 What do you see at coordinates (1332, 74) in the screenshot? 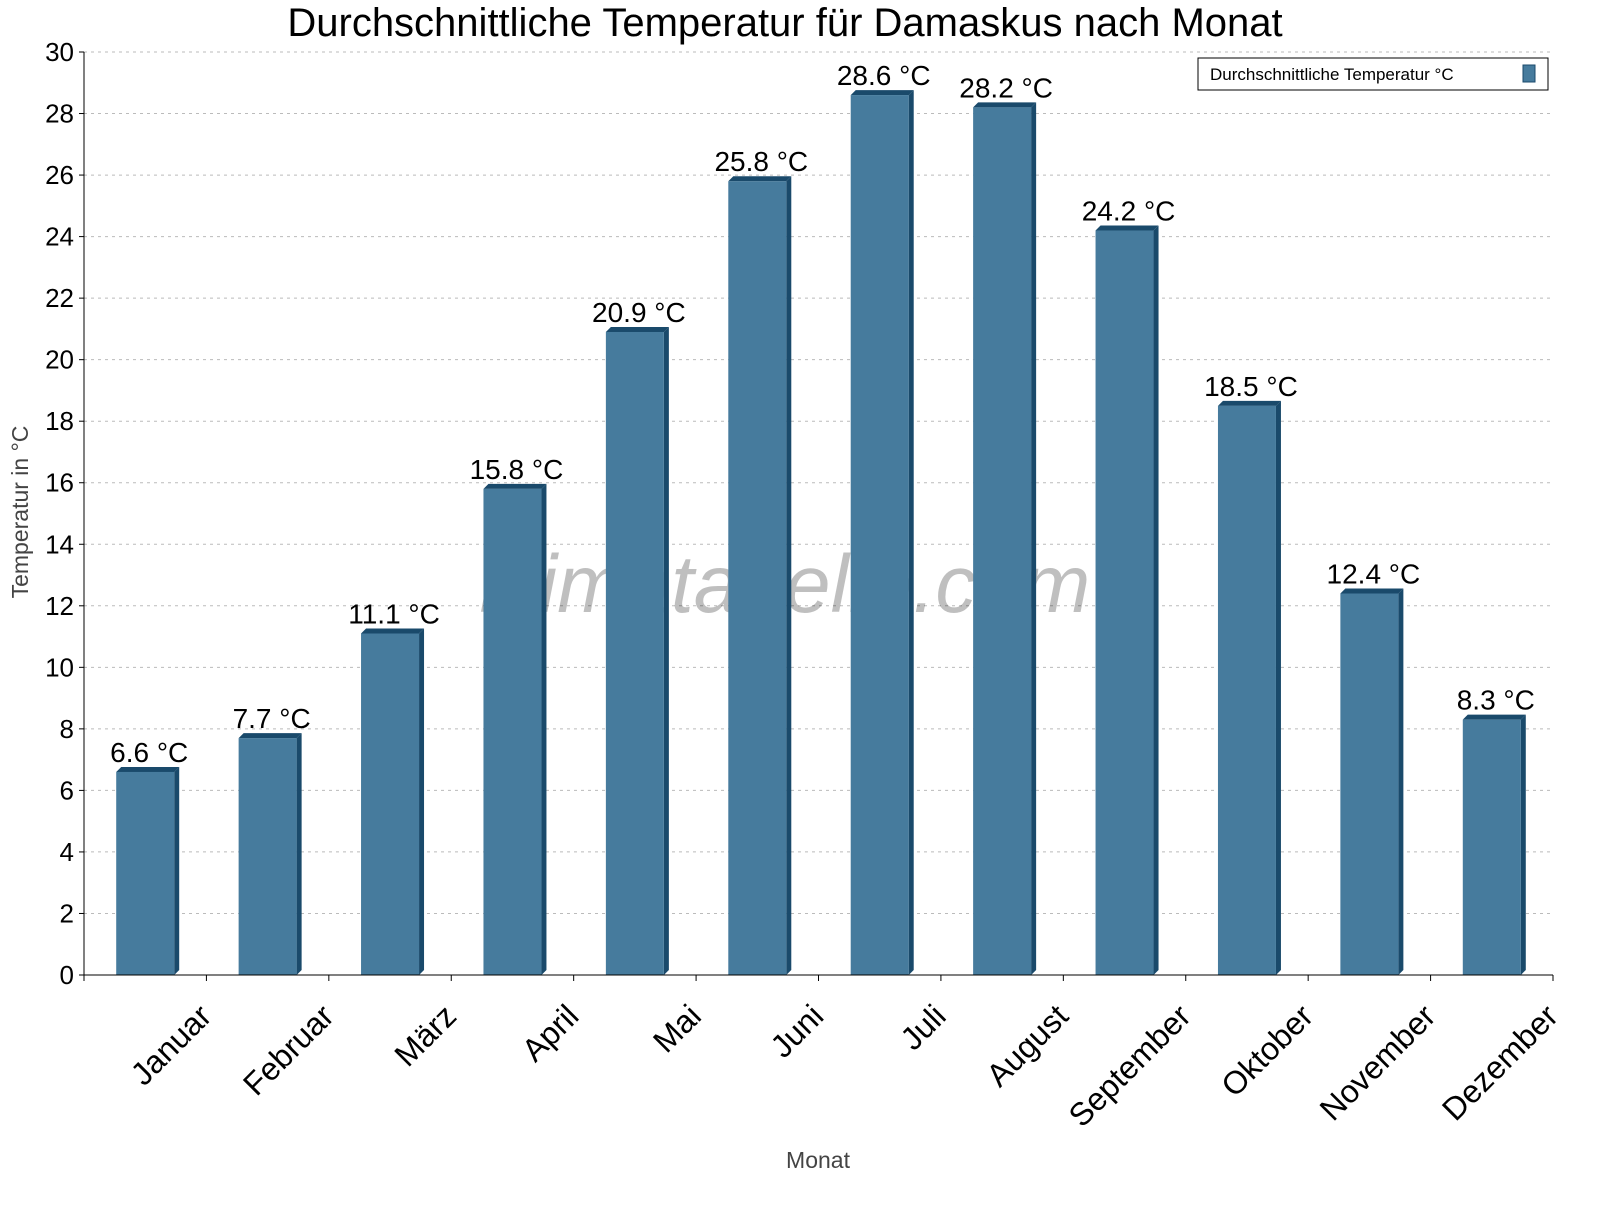
I see `legend-label: Durchschnittliche Temperatur °C` at bounding box center [1332, 74].